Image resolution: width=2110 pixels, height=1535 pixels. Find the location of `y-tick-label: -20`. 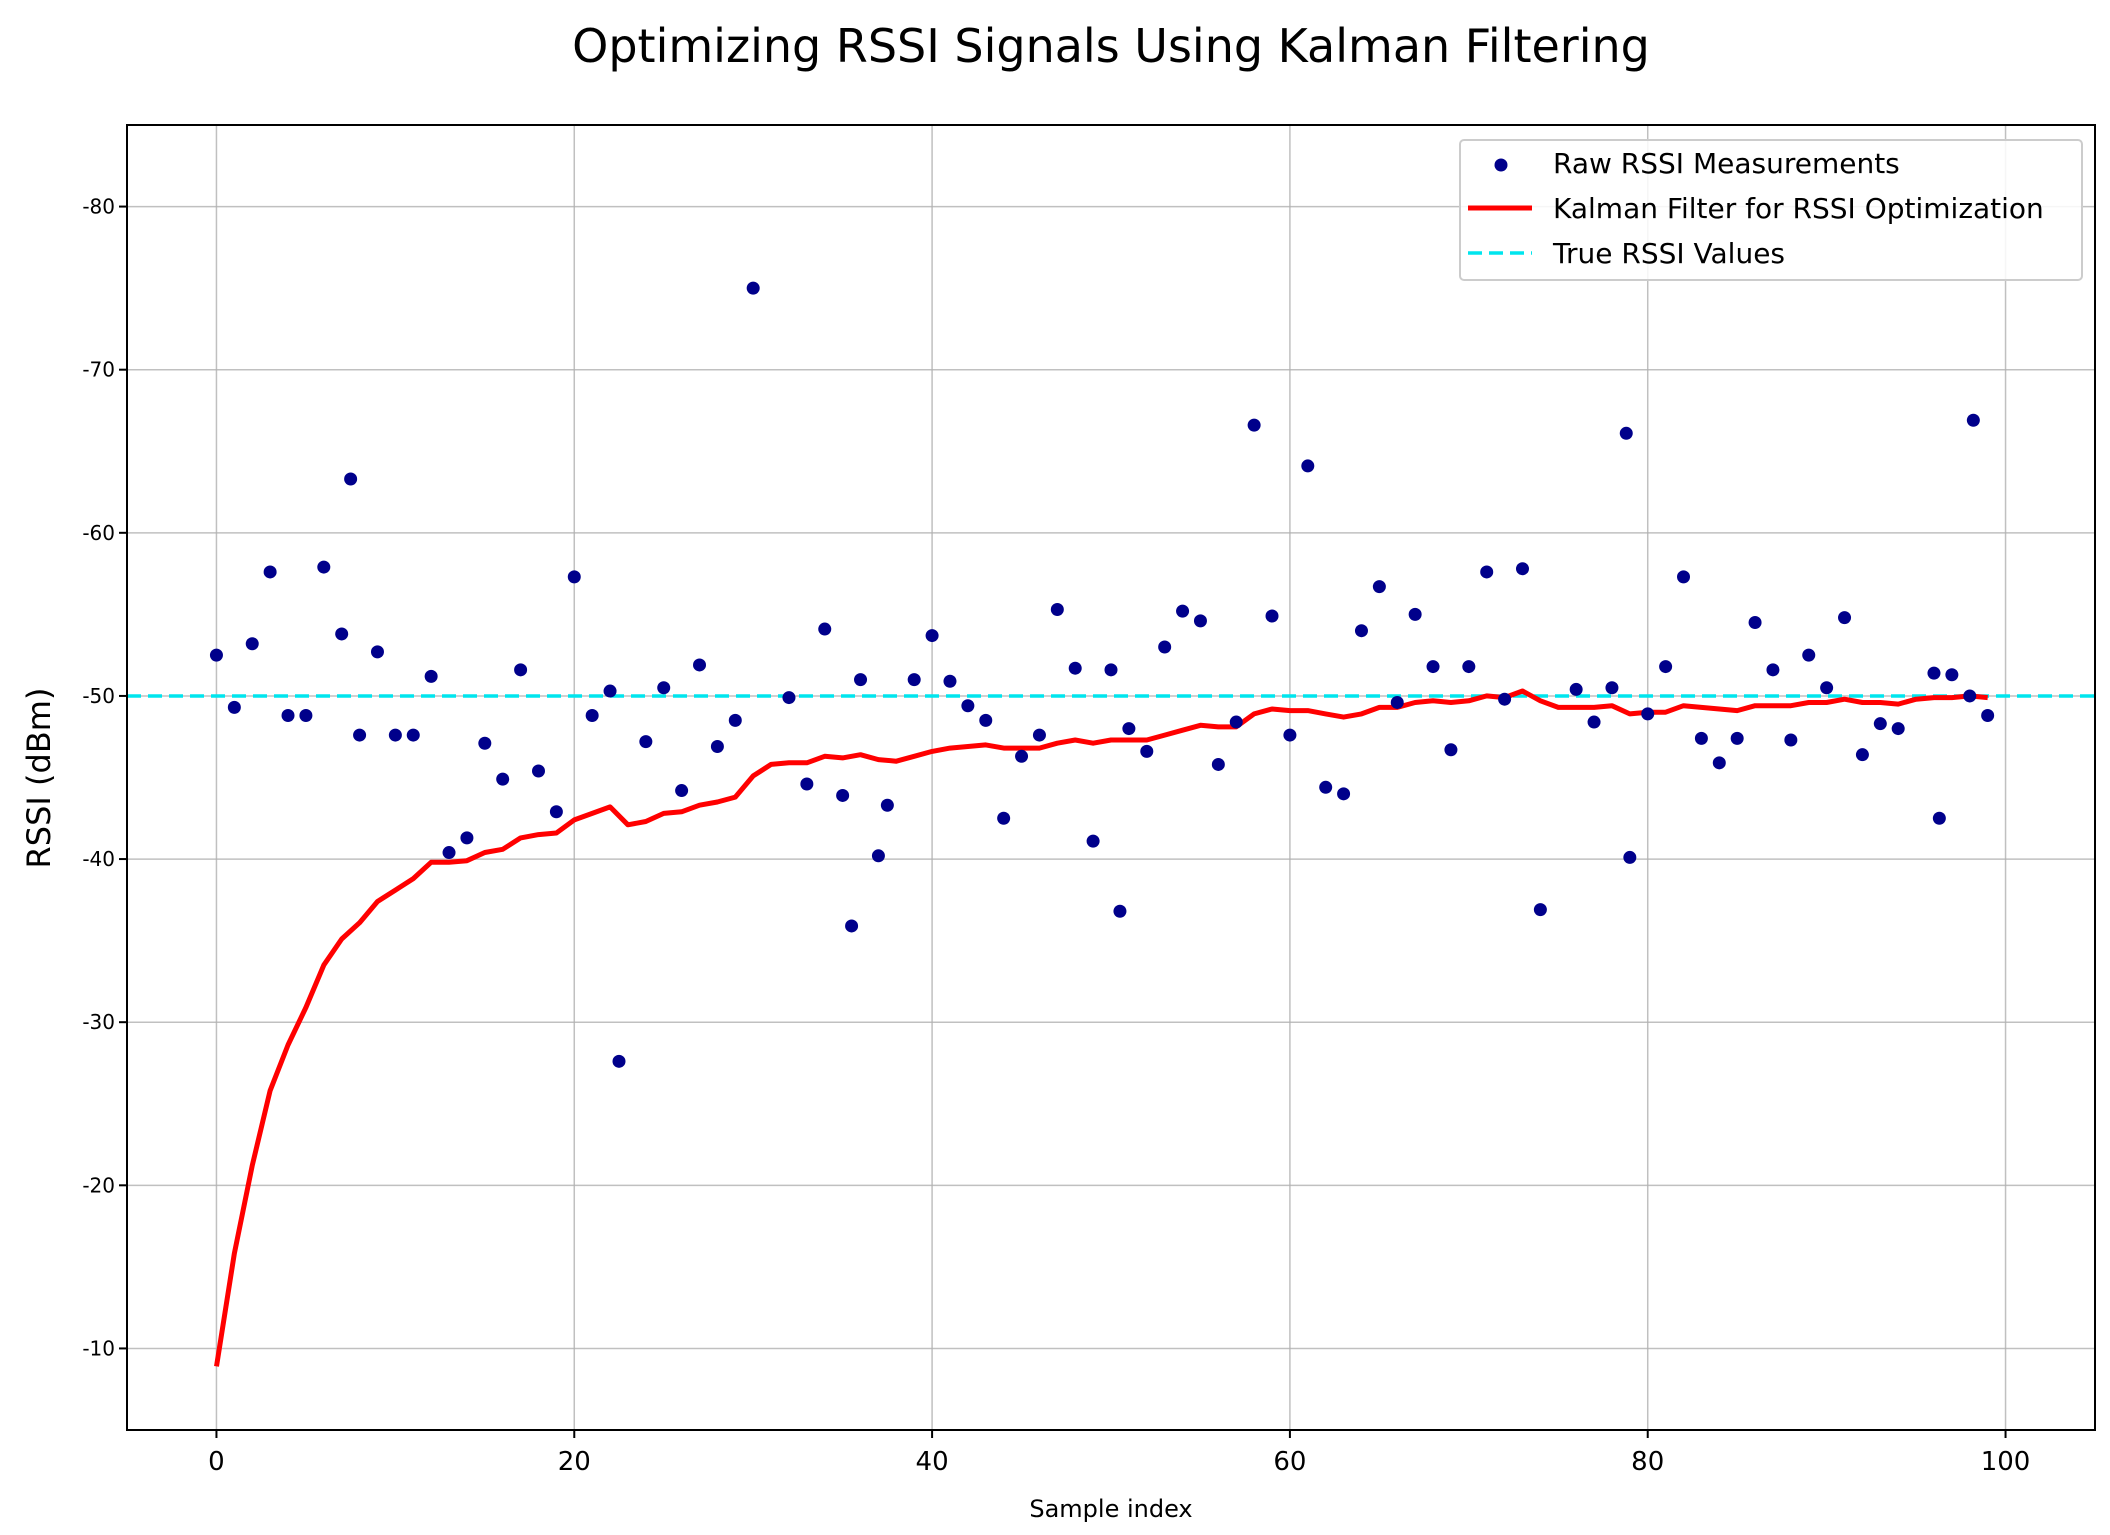

y-tick-label: -20 is located at coordinates (98, 1185).